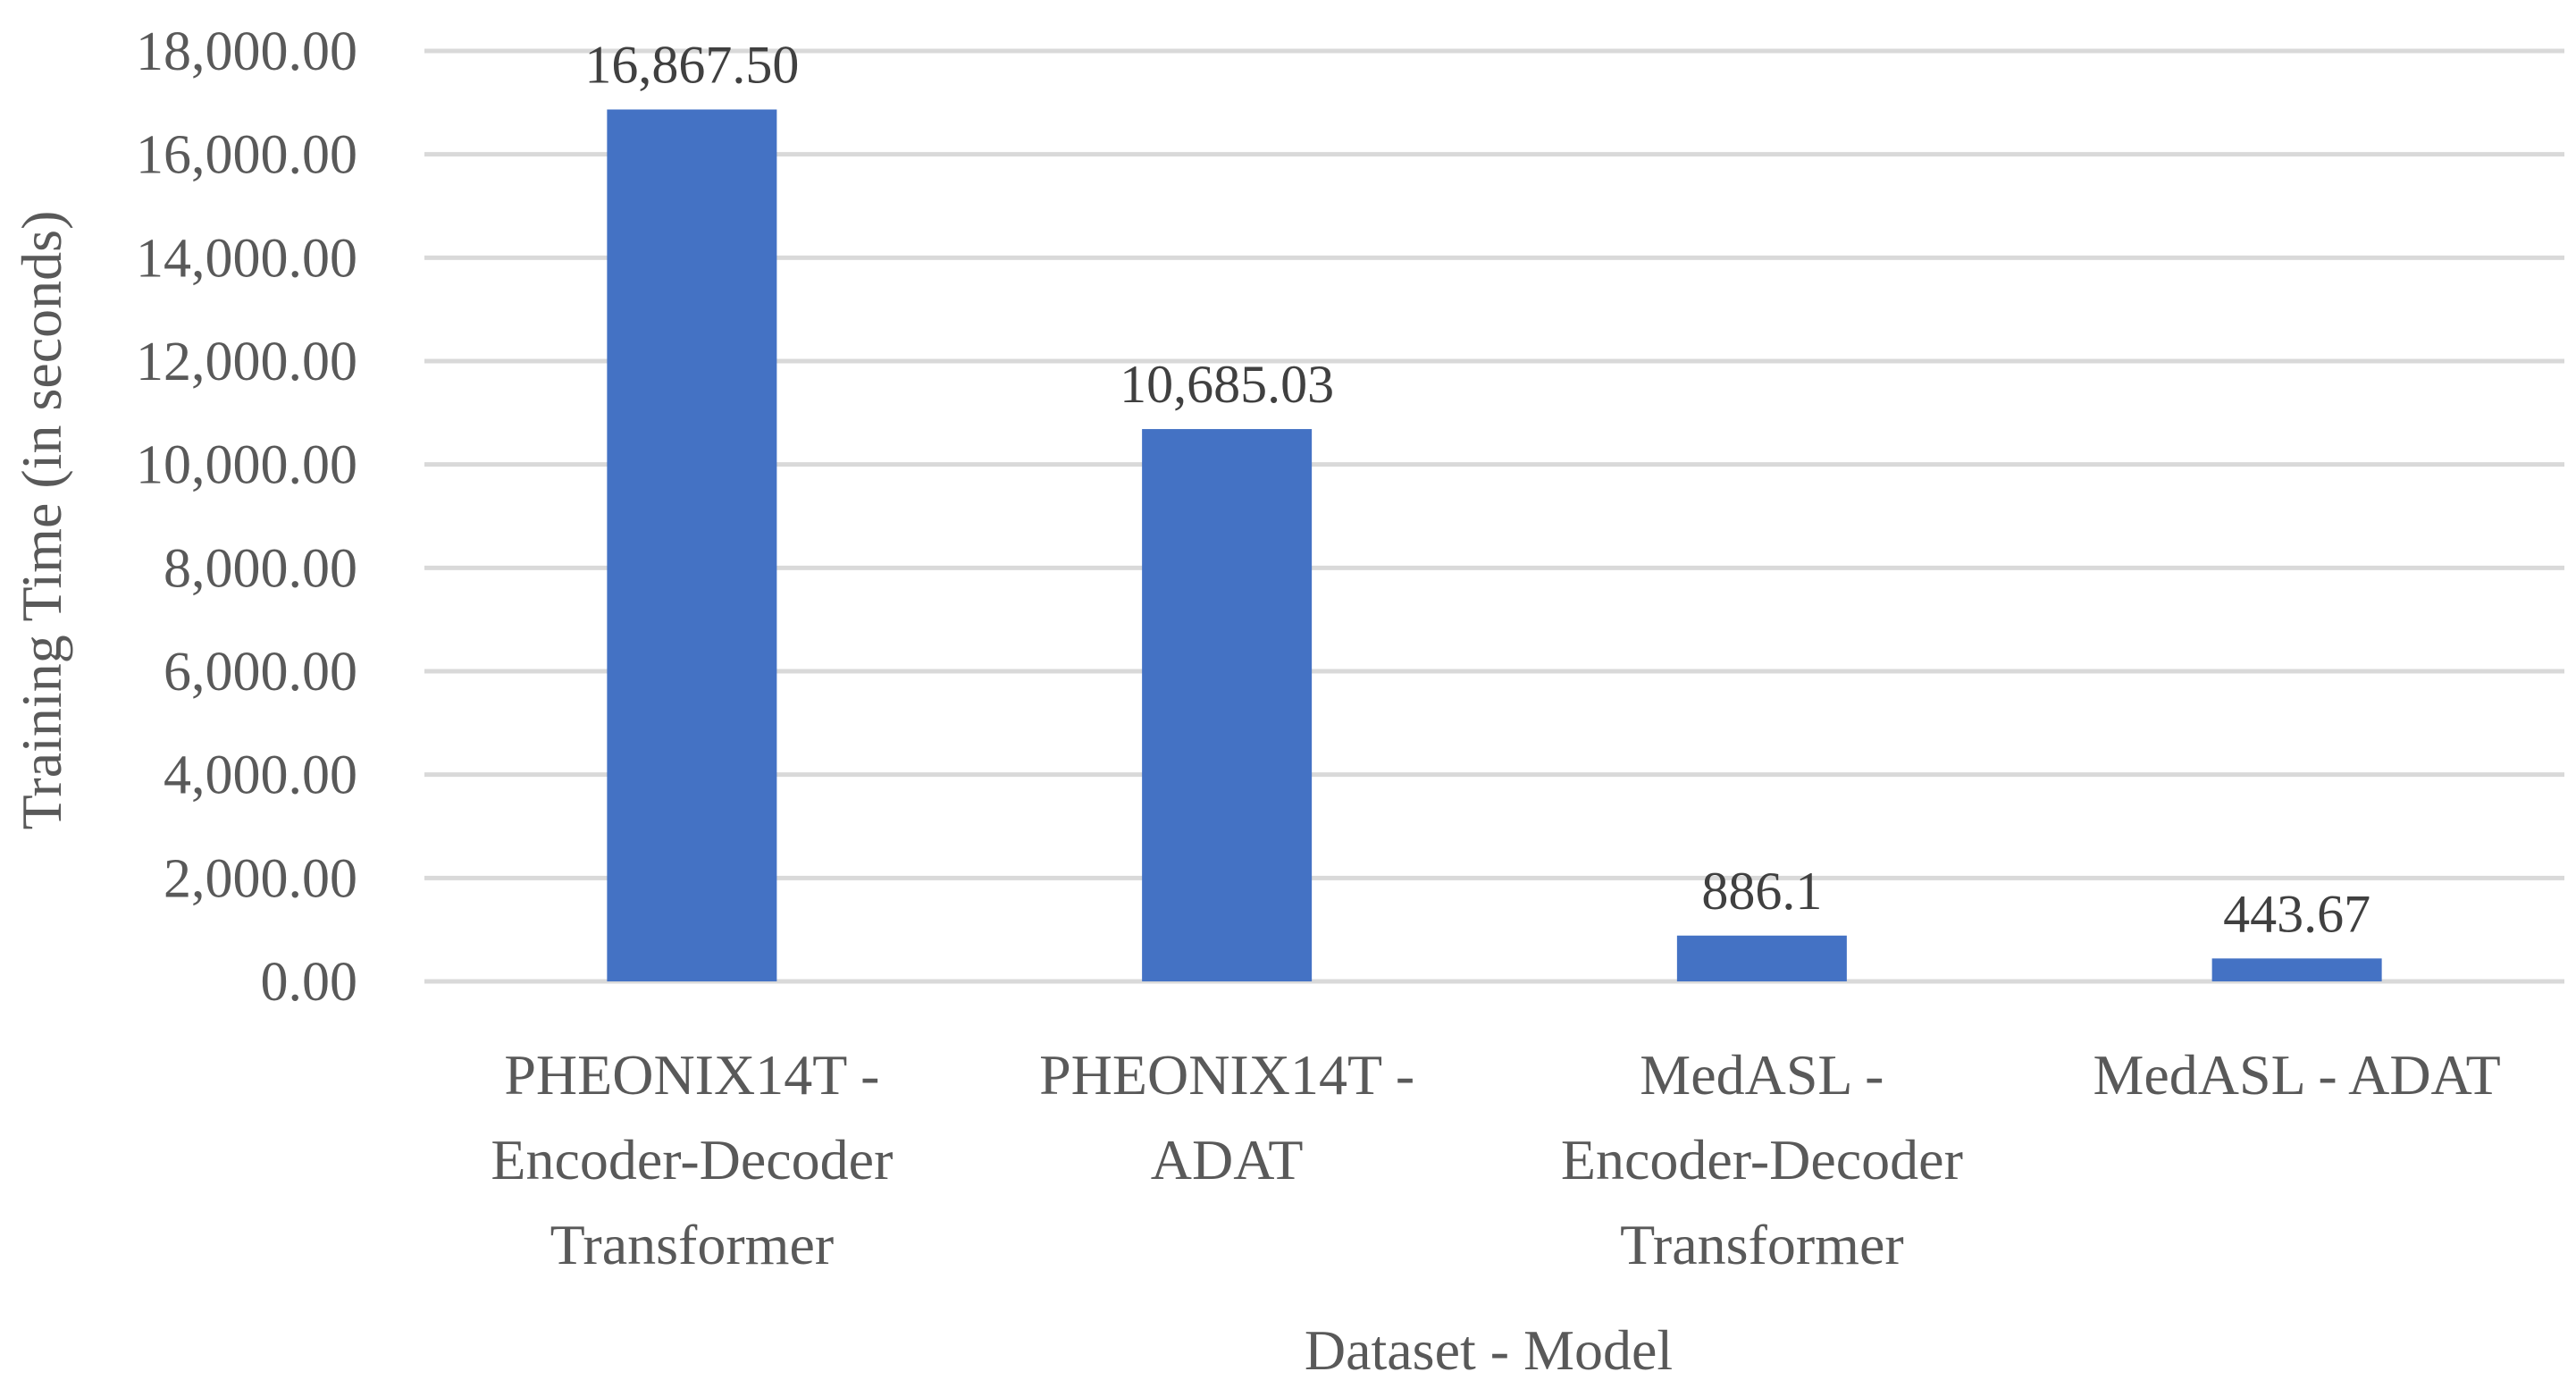  What do you see at coordinates (246, 362) in the screenshot?
I see `y-tick-label: 12,000.00` at bounding box center [246, 362].